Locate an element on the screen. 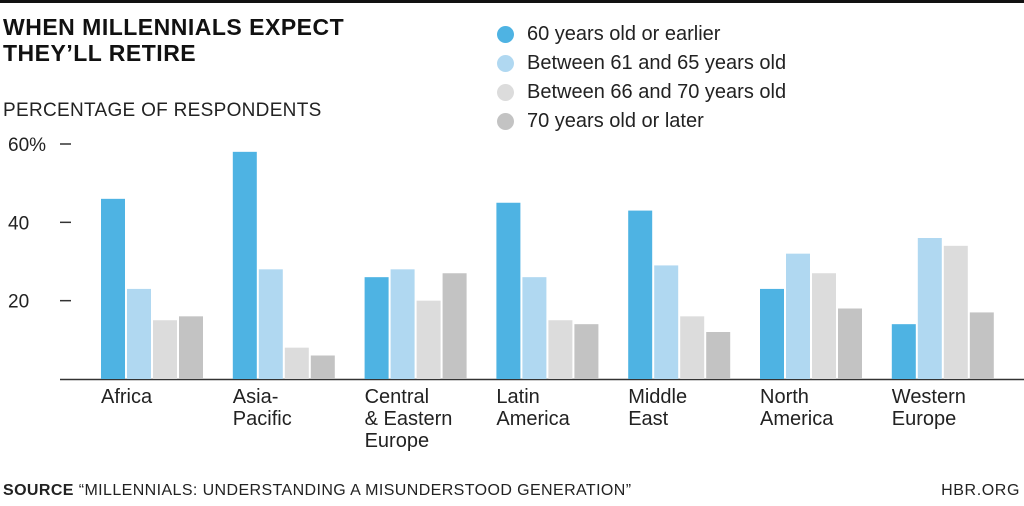  x-category-label: Middle East is located at coordinates (657, 408).